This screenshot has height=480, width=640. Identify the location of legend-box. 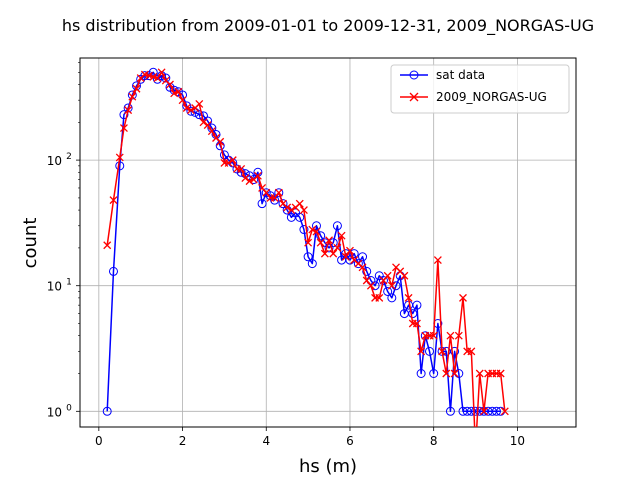
(480, 89).